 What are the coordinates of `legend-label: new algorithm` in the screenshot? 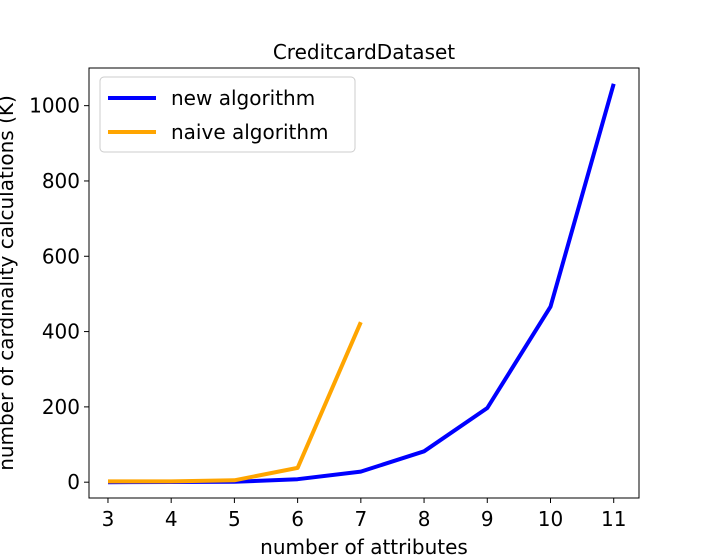 It's located at (243, 98).